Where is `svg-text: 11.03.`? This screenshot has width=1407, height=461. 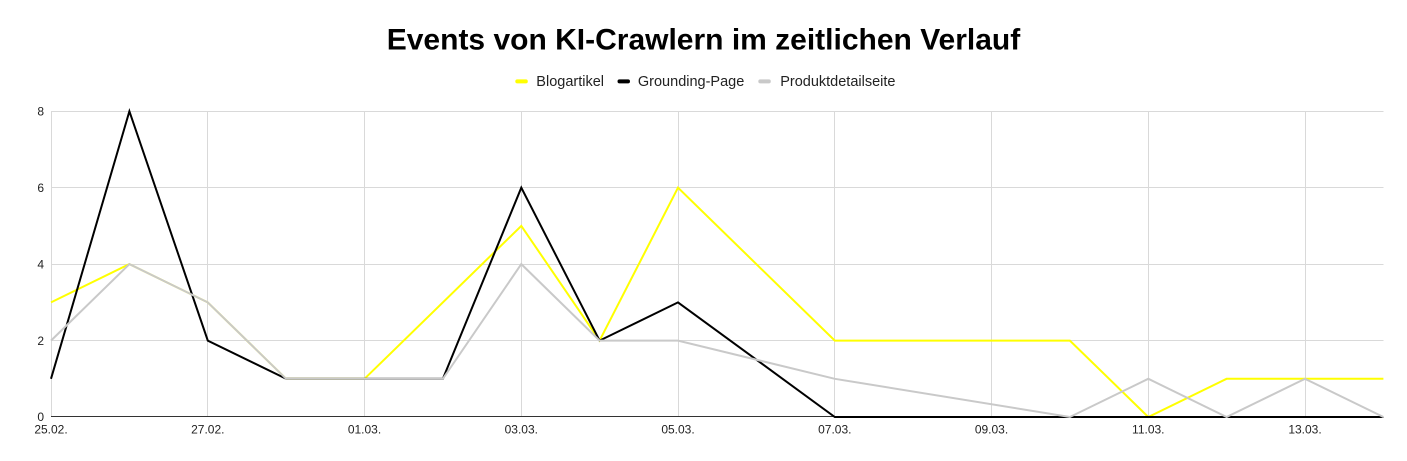
svg-text: 11.03. is located at coordinates (1148, 429).